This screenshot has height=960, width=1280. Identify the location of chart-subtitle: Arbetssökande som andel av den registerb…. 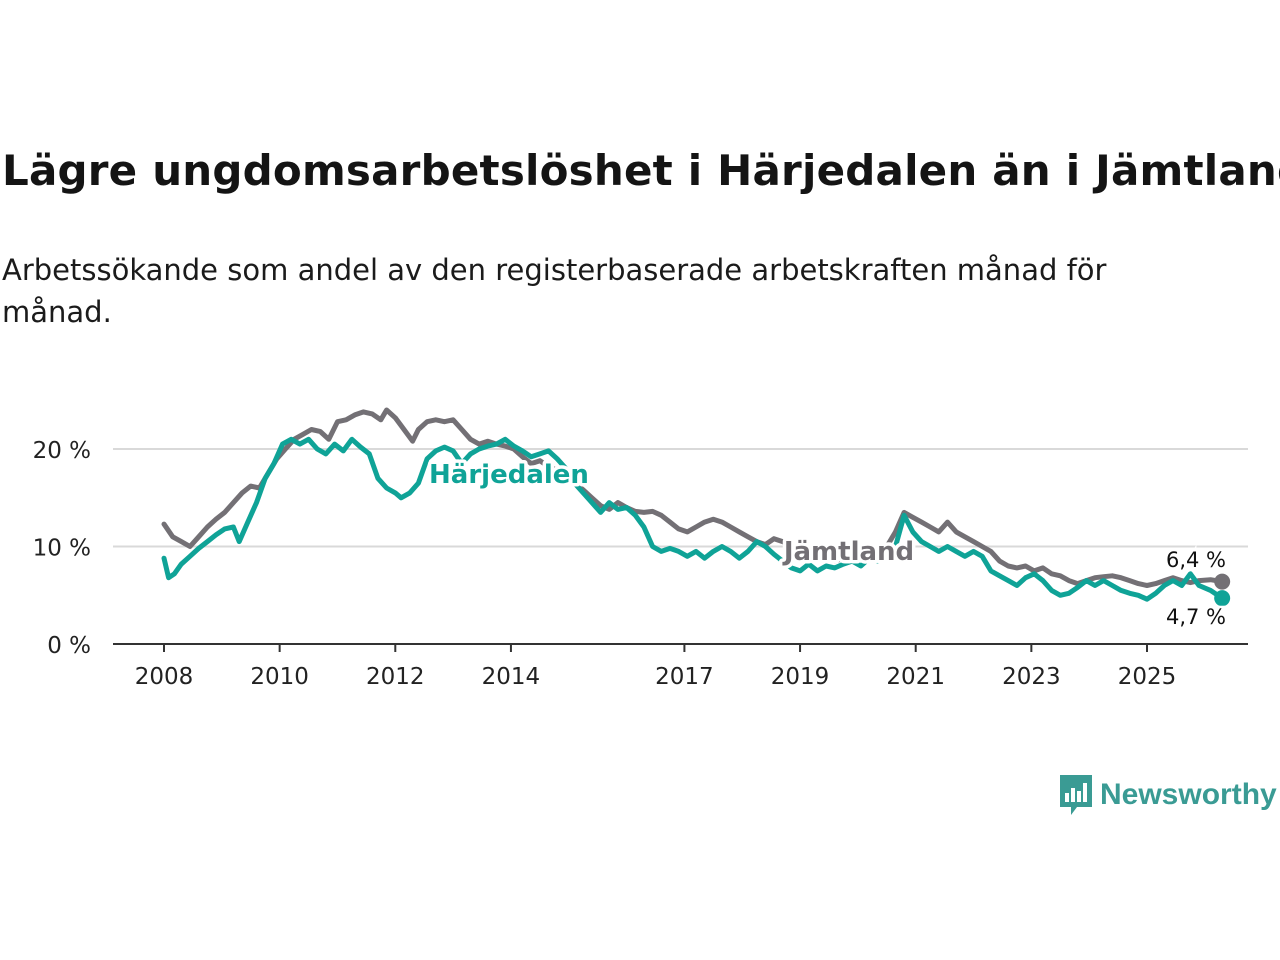
(554, 291).